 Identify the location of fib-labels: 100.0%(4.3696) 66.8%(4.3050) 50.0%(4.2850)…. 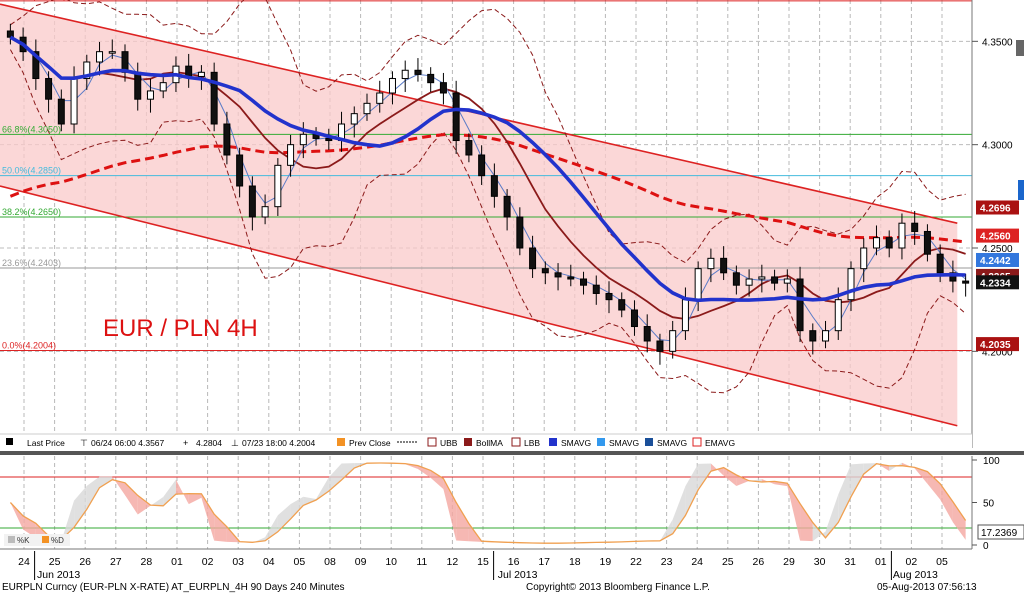
(34, 175).